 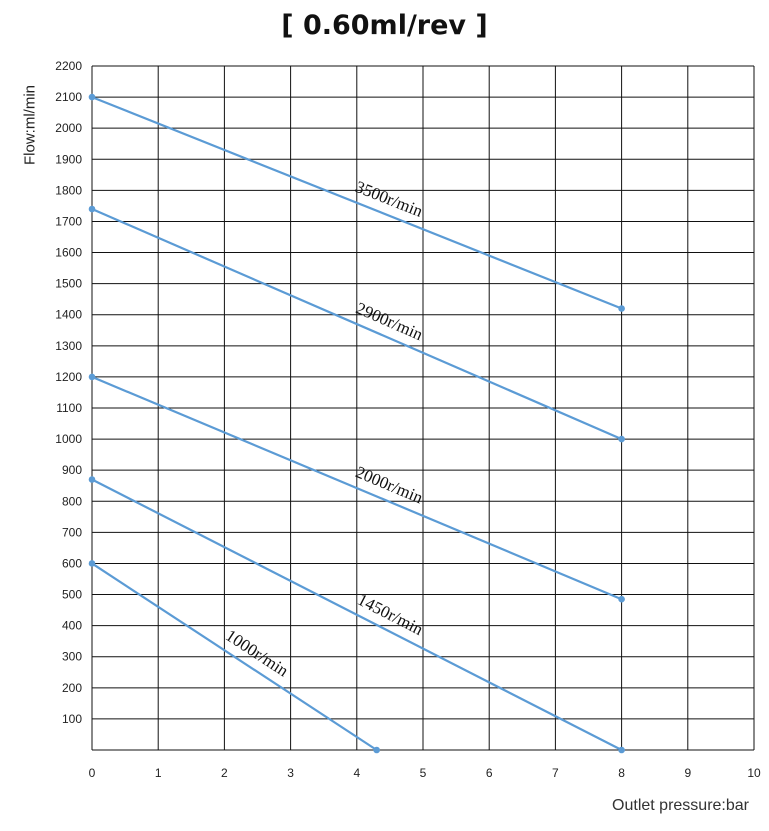 I want to click on y-tick-label: 1700, so click(x=68, y=221).